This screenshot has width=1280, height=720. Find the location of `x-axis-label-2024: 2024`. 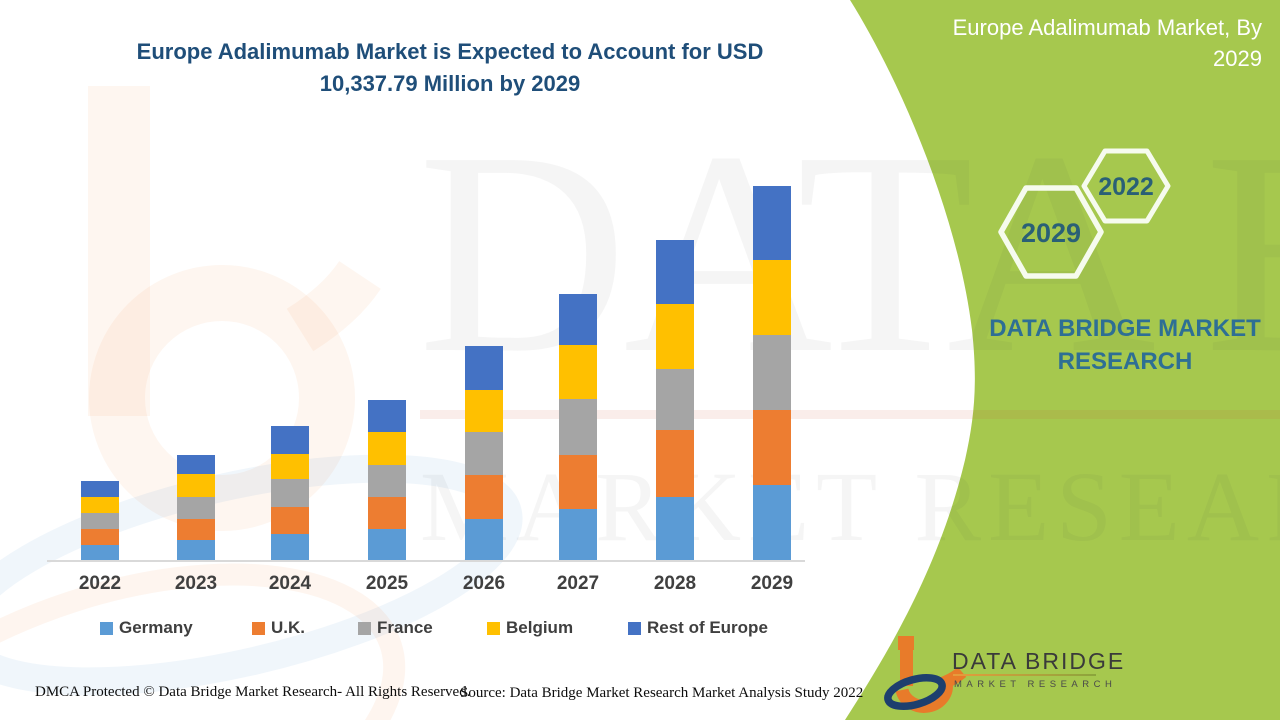

x-axis-label-2024: 2024 is located at coordinates (290, 583).